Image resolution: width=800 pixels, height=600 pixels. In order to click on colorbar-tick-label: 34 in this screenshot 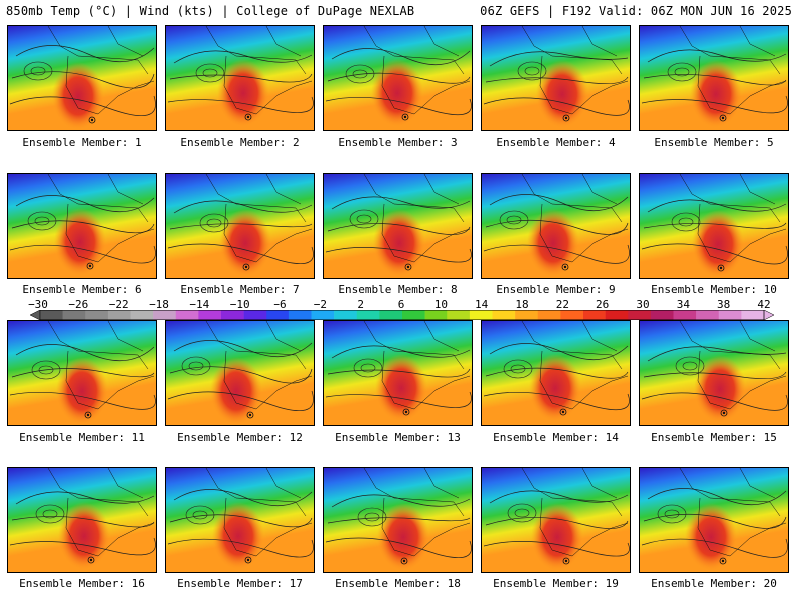, I will do `click(683, 304)`.